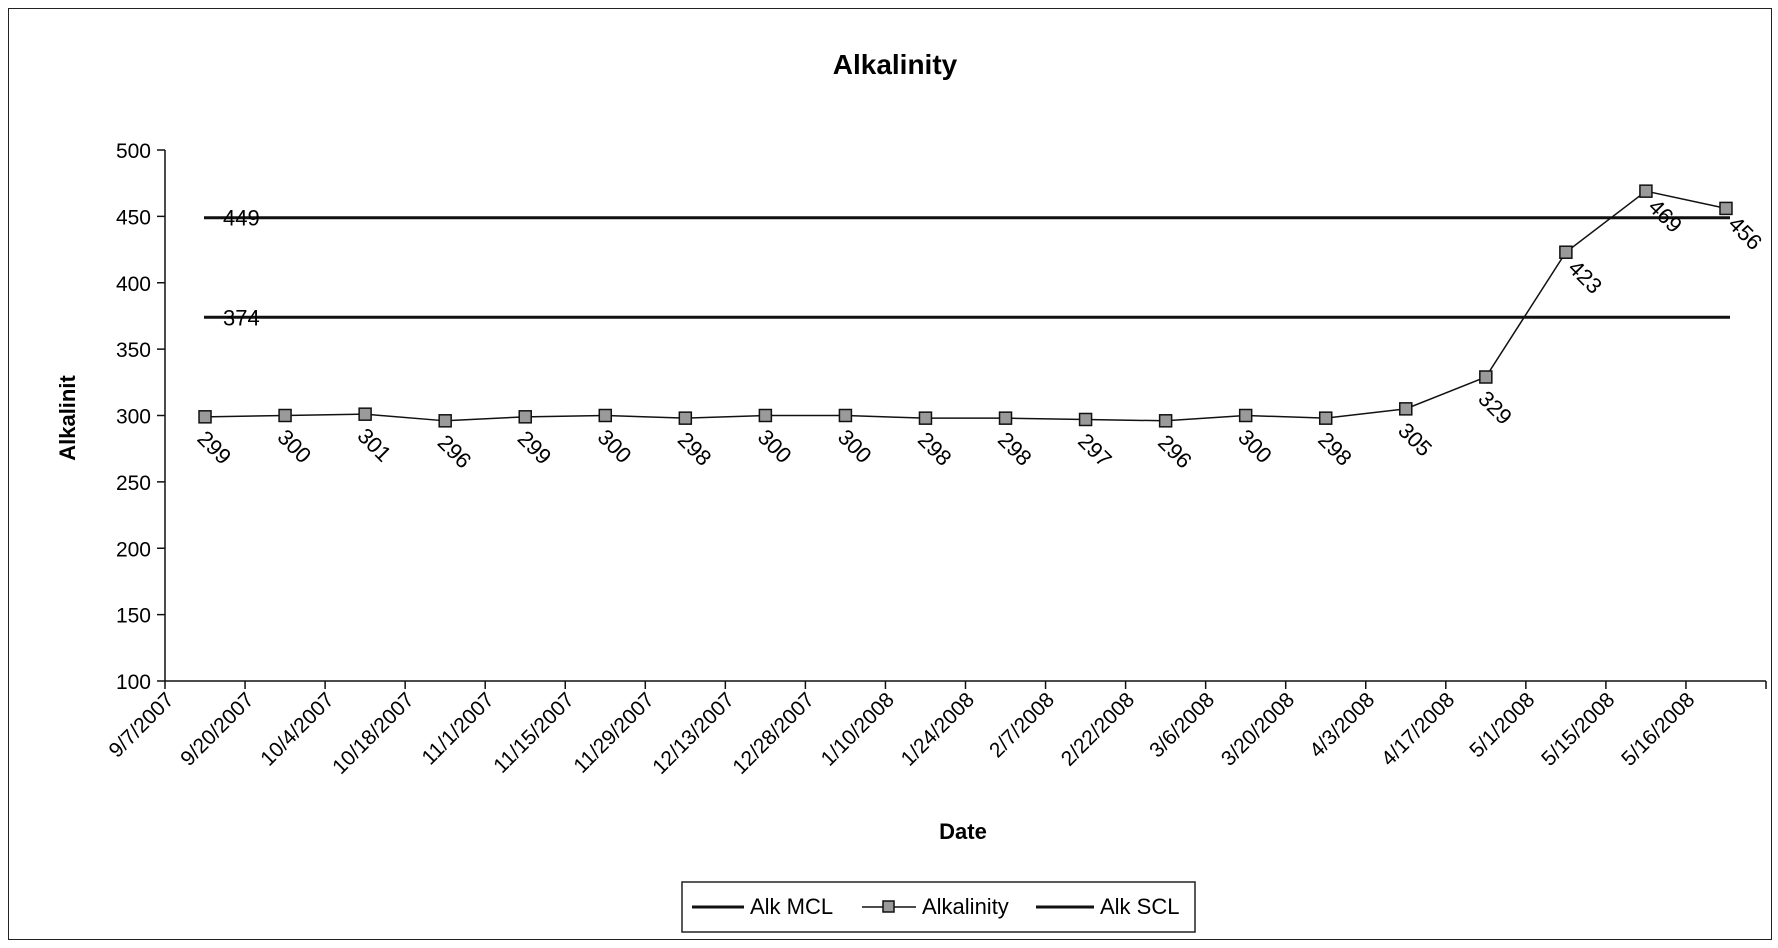 This screenshot has width=1778, height=948. What do you see at coordinates (888, 906) in the screenshot?
I see `legend-marker-alkalinity` at bounding box center [888, 906].